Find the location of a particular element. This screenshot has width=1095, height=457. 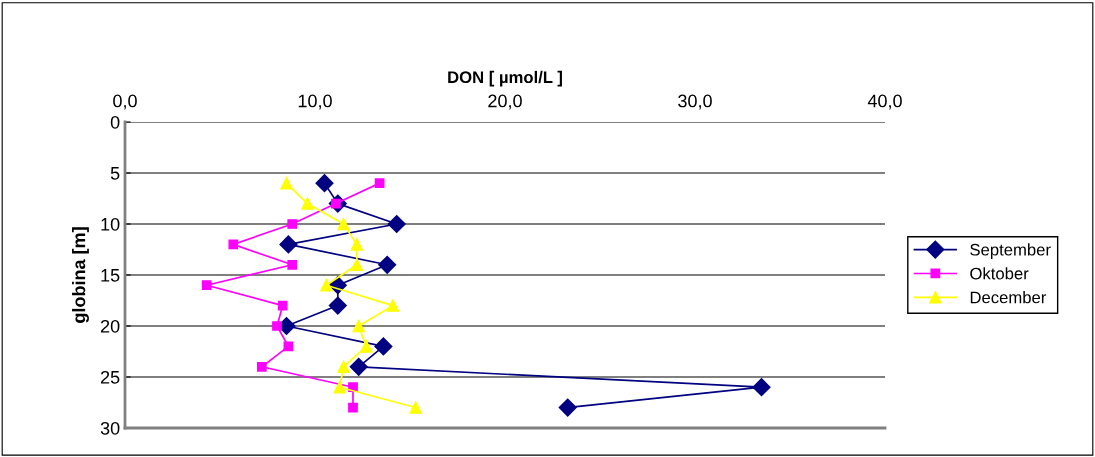

y-tick-label: 30 is located at coordinates (110, 428).